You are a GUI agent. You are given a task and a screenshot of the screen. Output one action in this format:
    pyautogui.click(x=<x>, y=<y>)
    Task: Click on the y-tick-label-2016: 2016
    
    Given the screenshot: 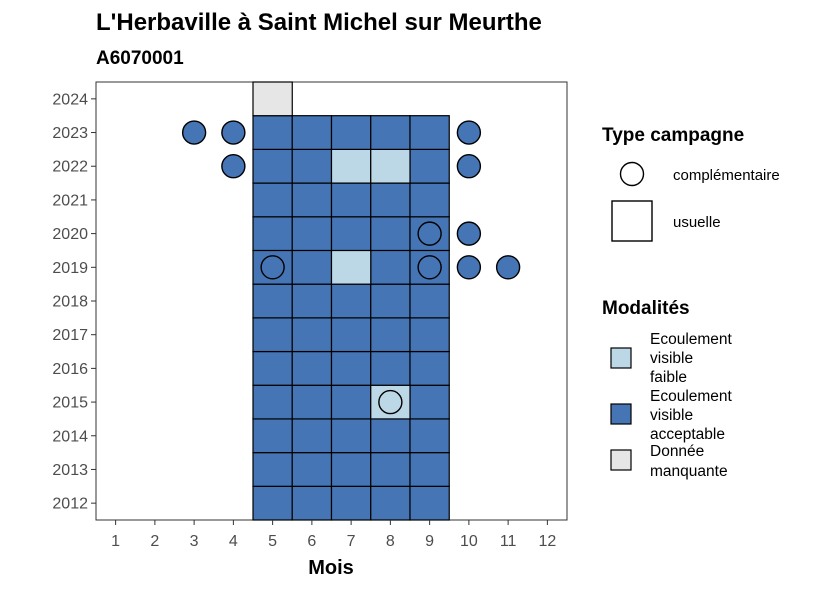 What is the action you would take?
    pyautogui.click(x=70, y=369)
    